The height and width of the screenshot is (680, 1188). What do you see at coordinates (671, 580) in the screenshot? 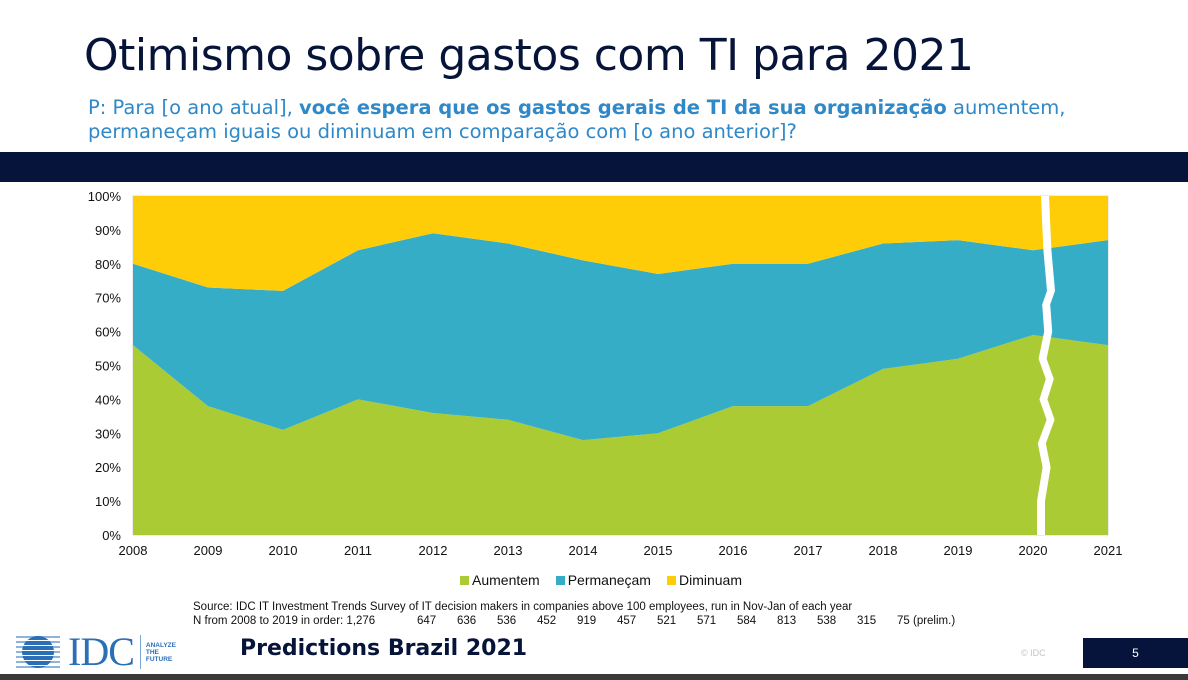
I see `legend-swatch-diminuam` at bounding box center [671, 580].